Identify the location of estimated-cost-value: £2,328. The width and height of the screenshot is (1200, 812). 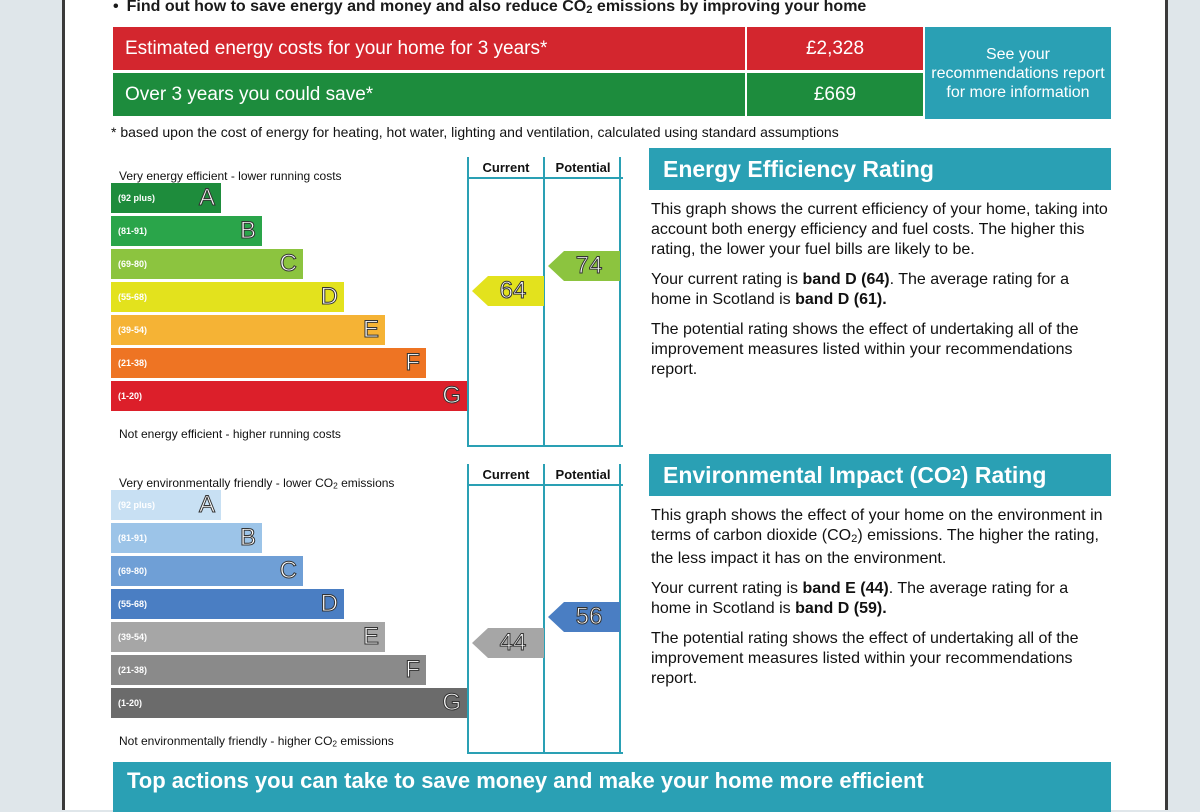
(834, 48).